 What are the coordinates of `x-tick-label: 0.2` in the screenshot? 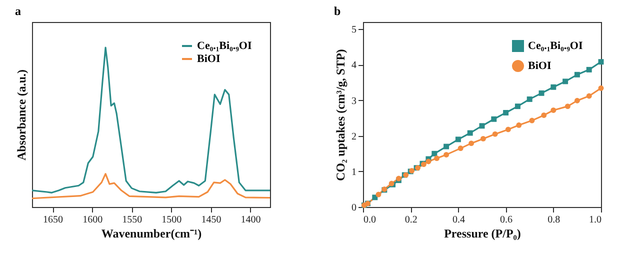 It's located at (411, 220).